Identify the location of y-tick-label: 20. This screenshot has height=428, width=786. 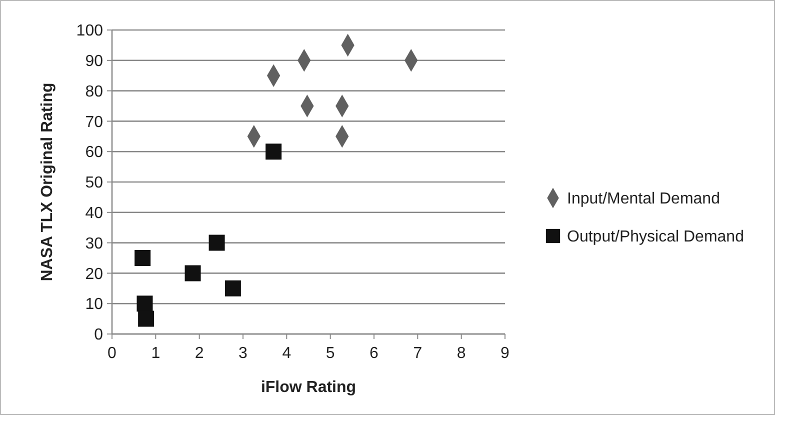
(94, 274).